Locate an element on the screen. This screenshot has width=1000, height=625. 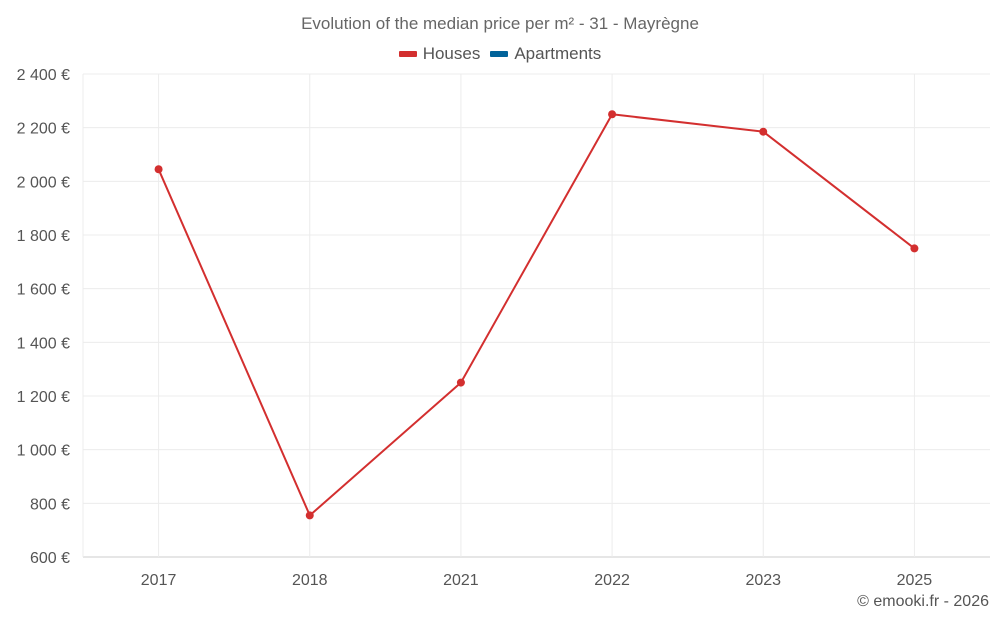
legend-item-apartments: Apartments is located at coordinates (545, 54).